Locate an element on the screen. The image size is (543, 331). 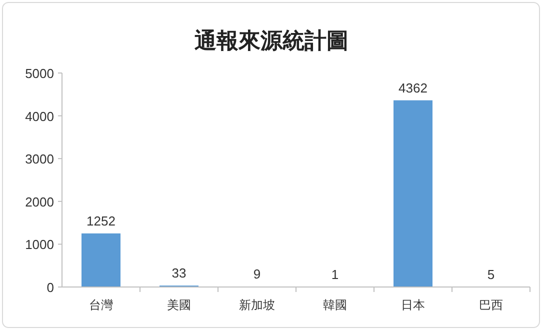
data-label: 9 is located at coordinates (257, 274).